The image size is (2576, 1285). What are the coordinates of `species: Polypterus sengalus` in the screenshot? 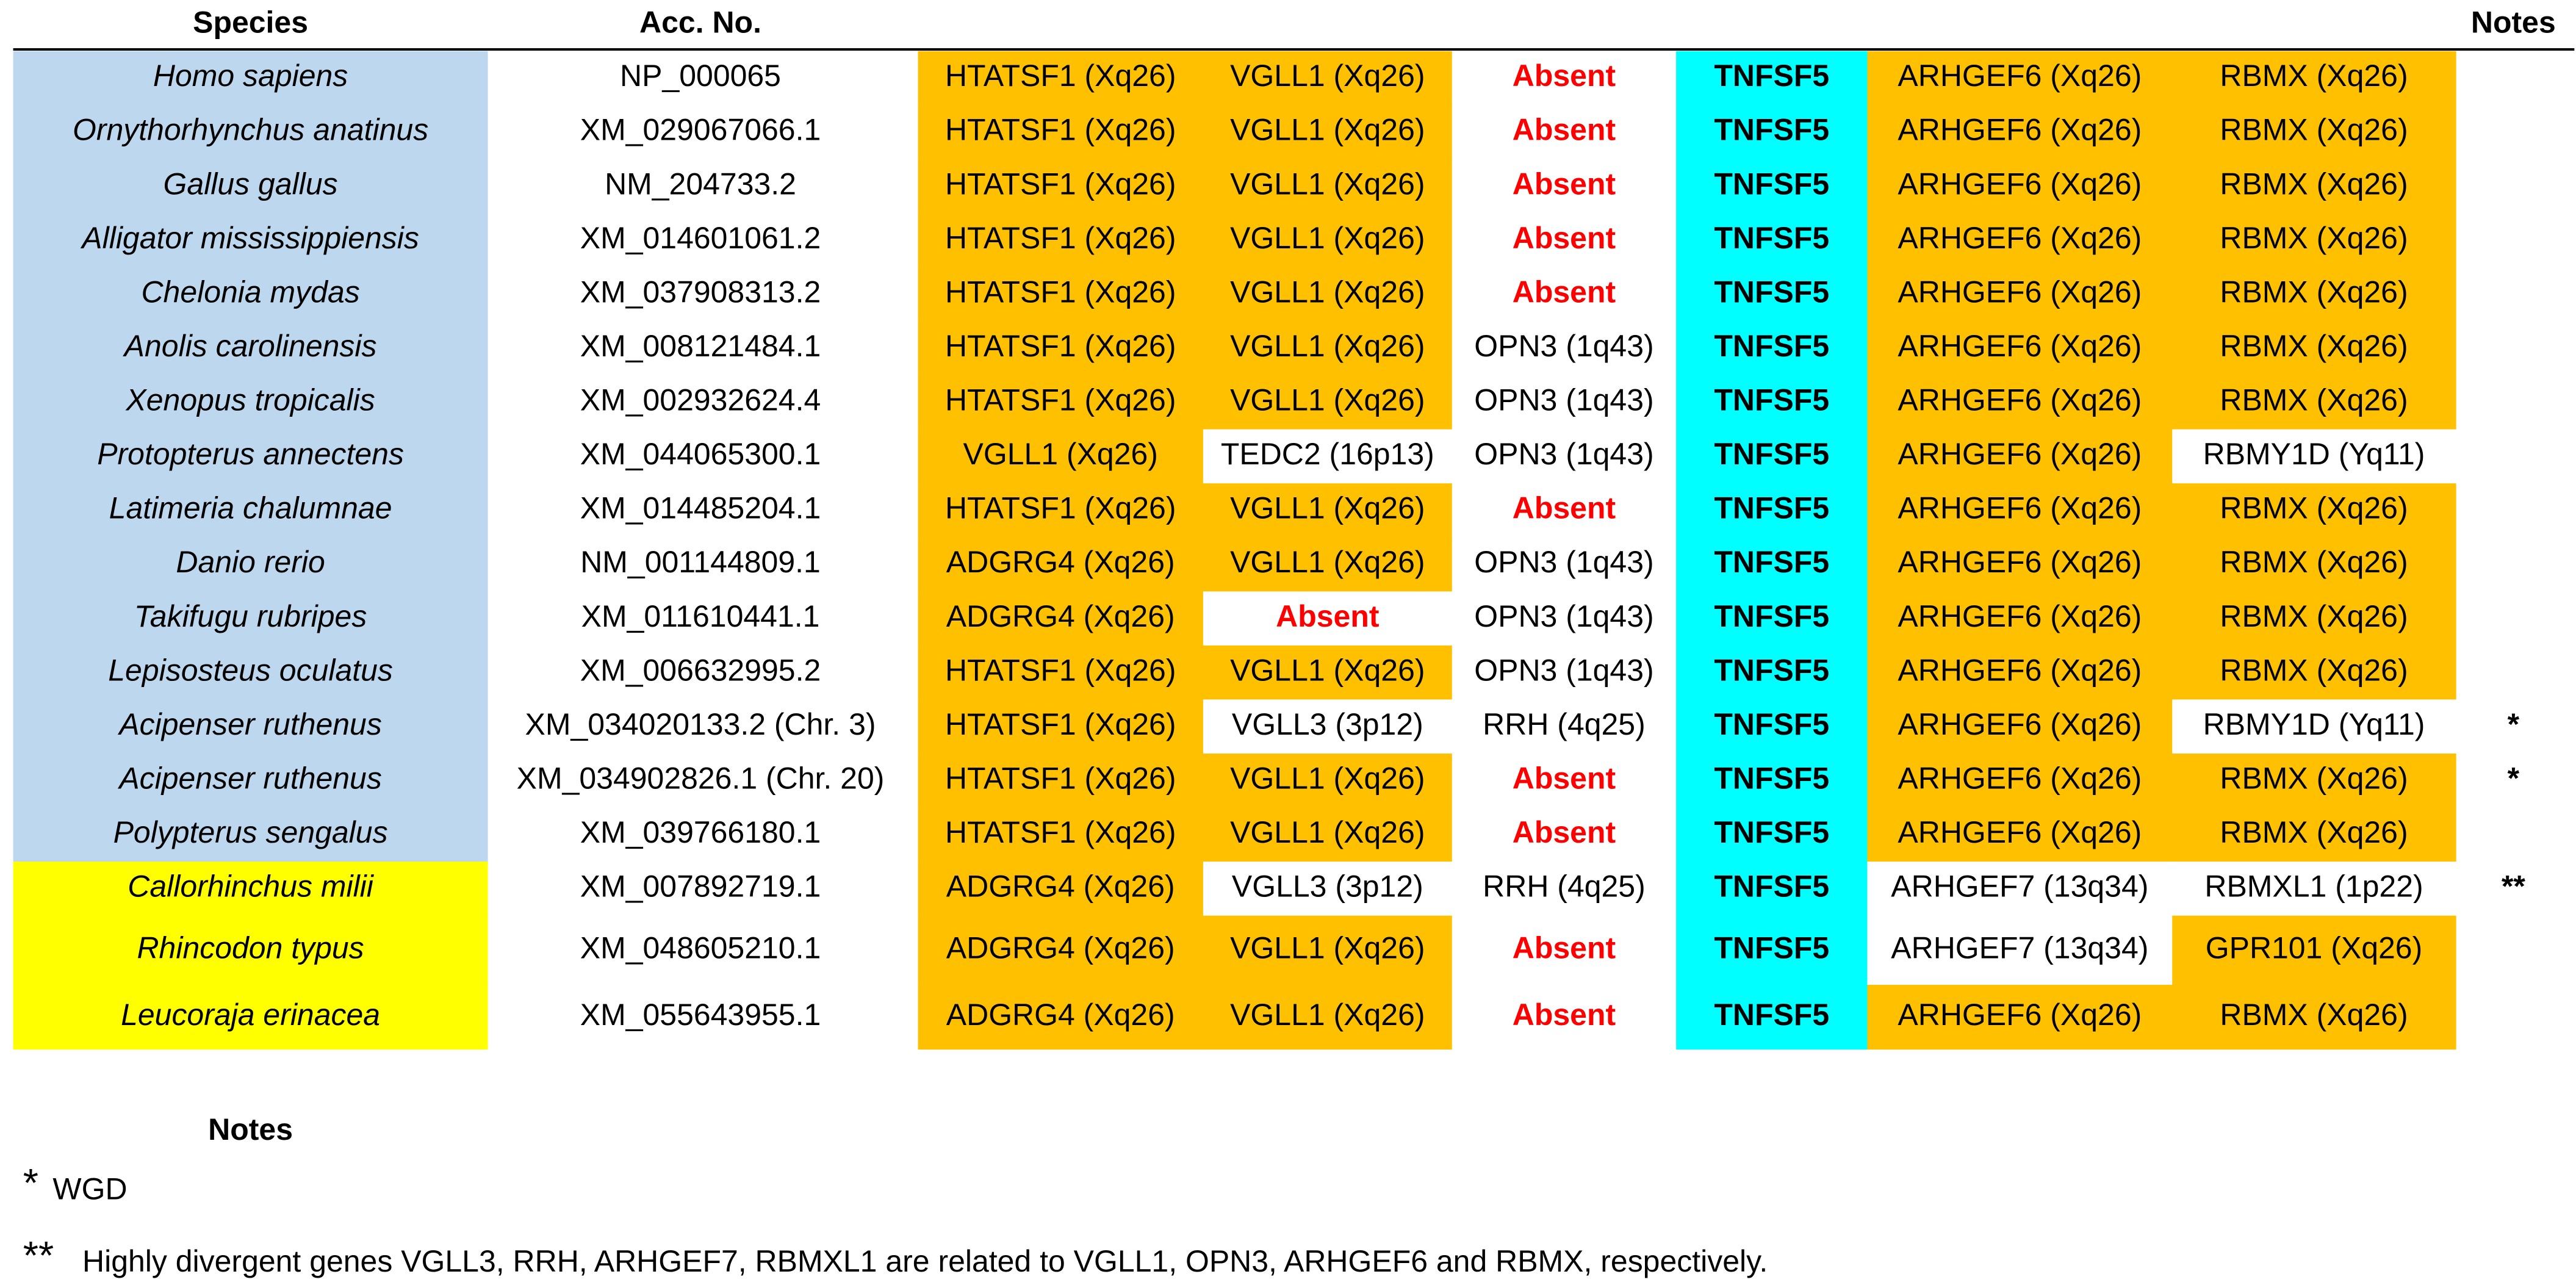 It's located at (250, 832).